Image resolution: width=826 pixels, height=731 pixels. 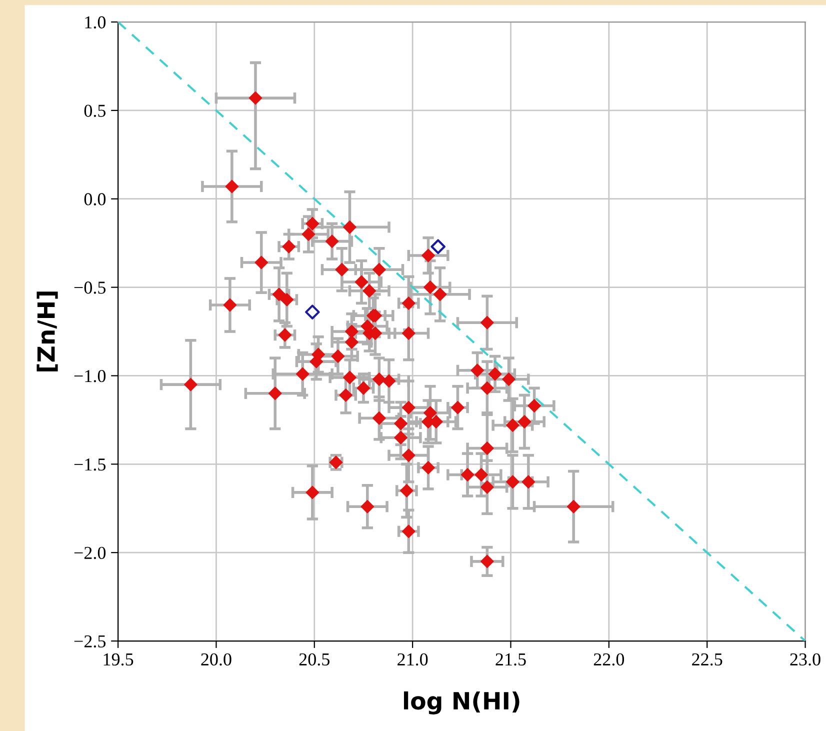 I want to click on x-tick-label: 21.0, so click(x=413, y=659).